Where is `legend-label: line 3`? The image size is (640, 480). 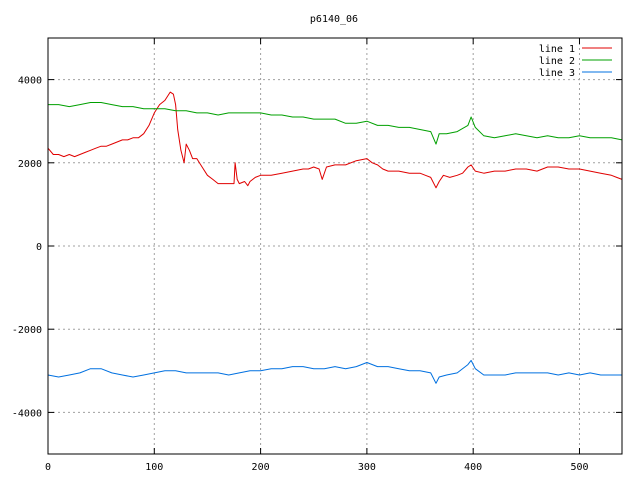 legend-label: line 3 is located at coordinates (557, 73).